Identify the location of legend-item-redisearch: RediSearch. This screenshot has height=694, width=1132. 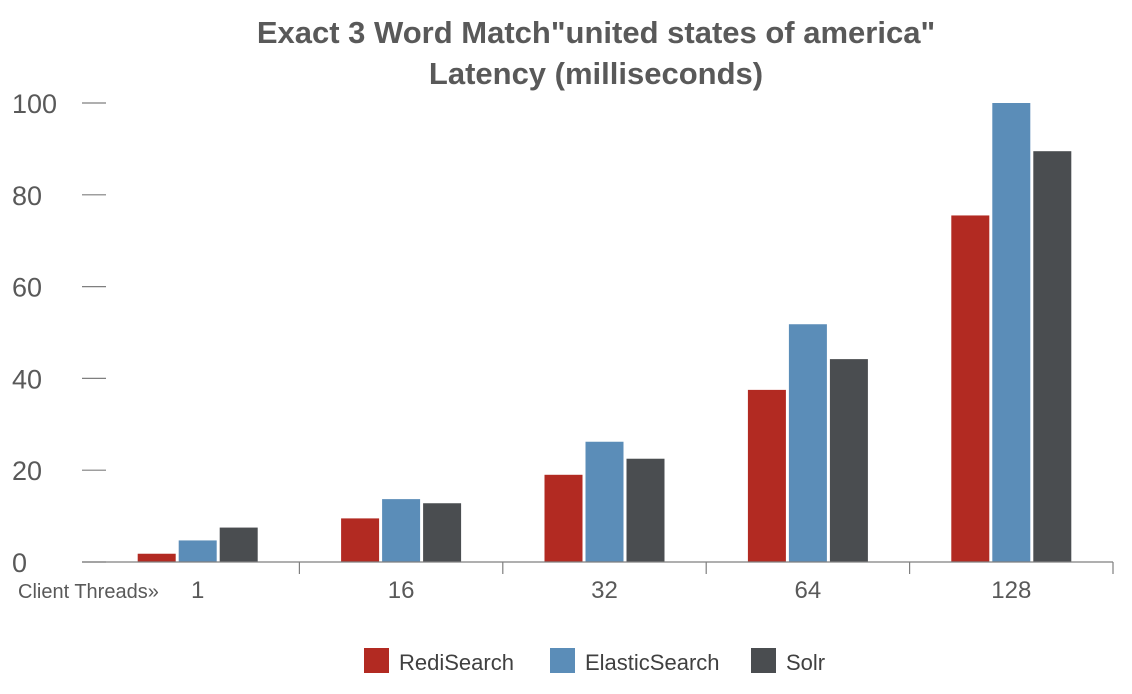
(439, 661).